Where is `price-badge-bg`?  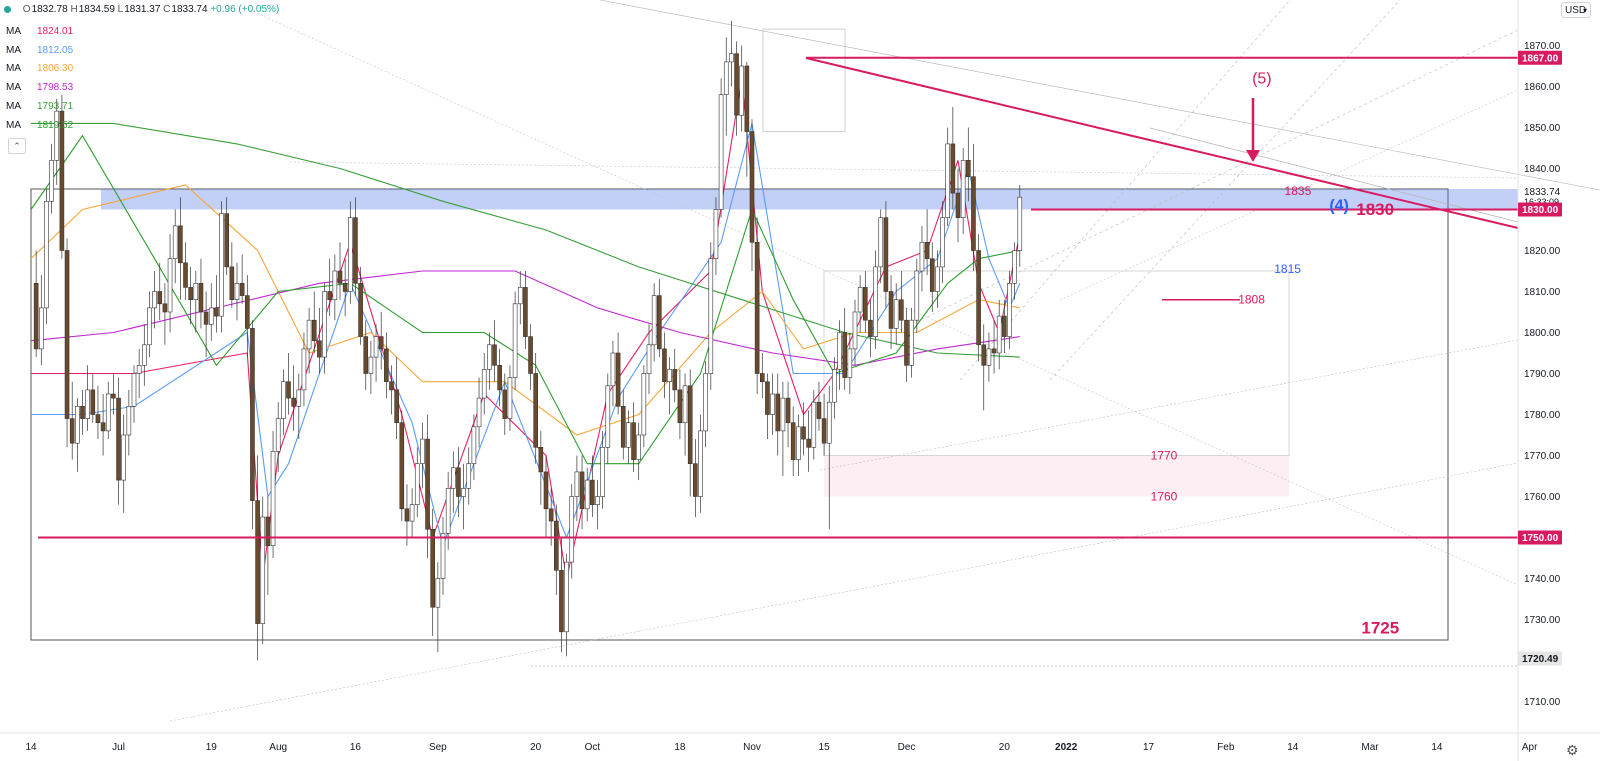
price-badge-bg is located at coordinates (1540, 537).